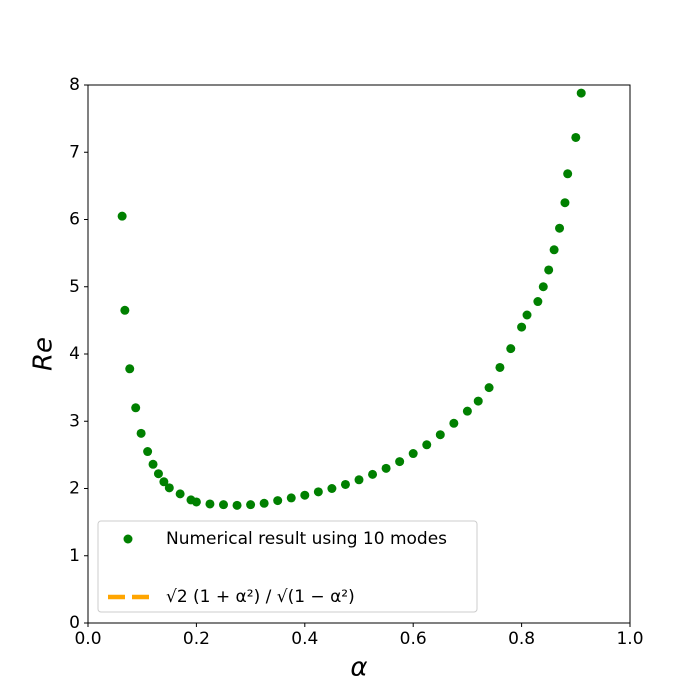 This screenshot has height=700, width=700. Describe the element at coordinates (74, 152) in the screenshot. I see `y-tick-label: 7` at that location.